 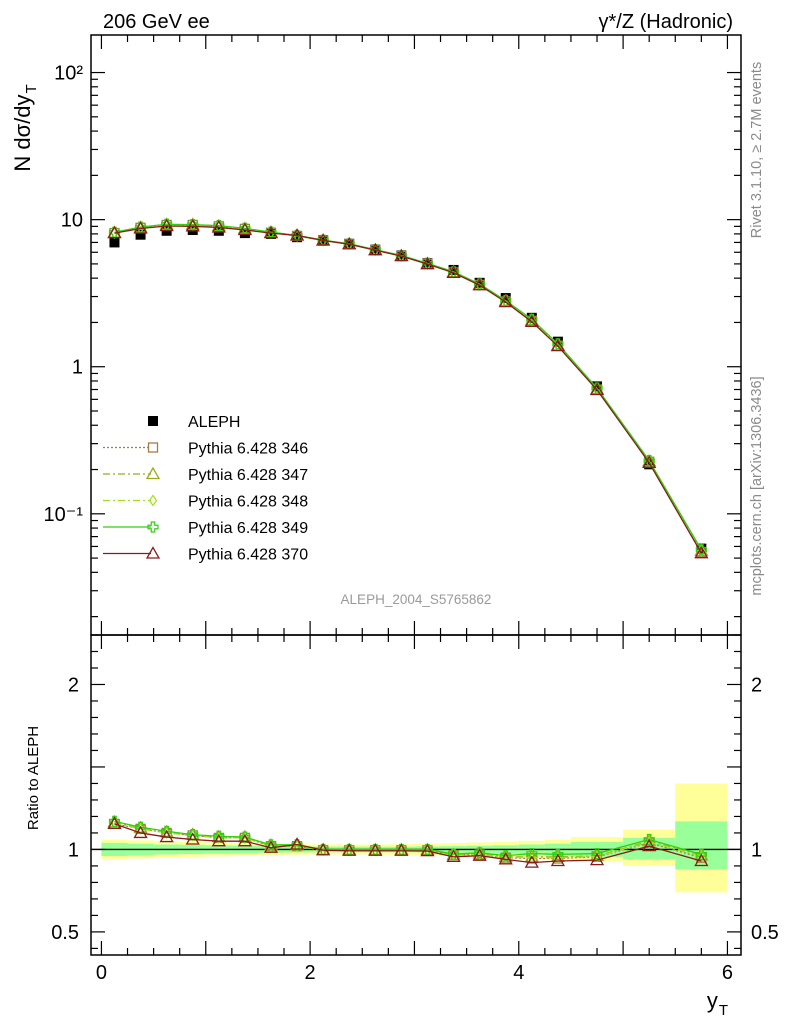 What do you see at coordinates (756, 850) in the screenshot?
I see `ratio-ytick-label-right-1: 1` at bounding box center [756, 850].